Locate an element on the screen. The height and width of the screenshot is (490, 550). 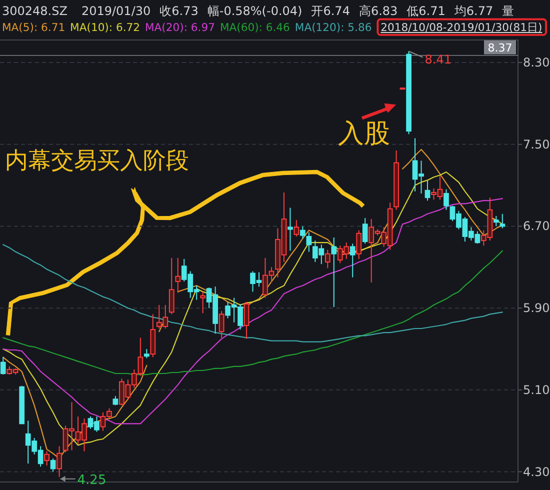
text: 收6.73 is located at coordinates (179, 11).